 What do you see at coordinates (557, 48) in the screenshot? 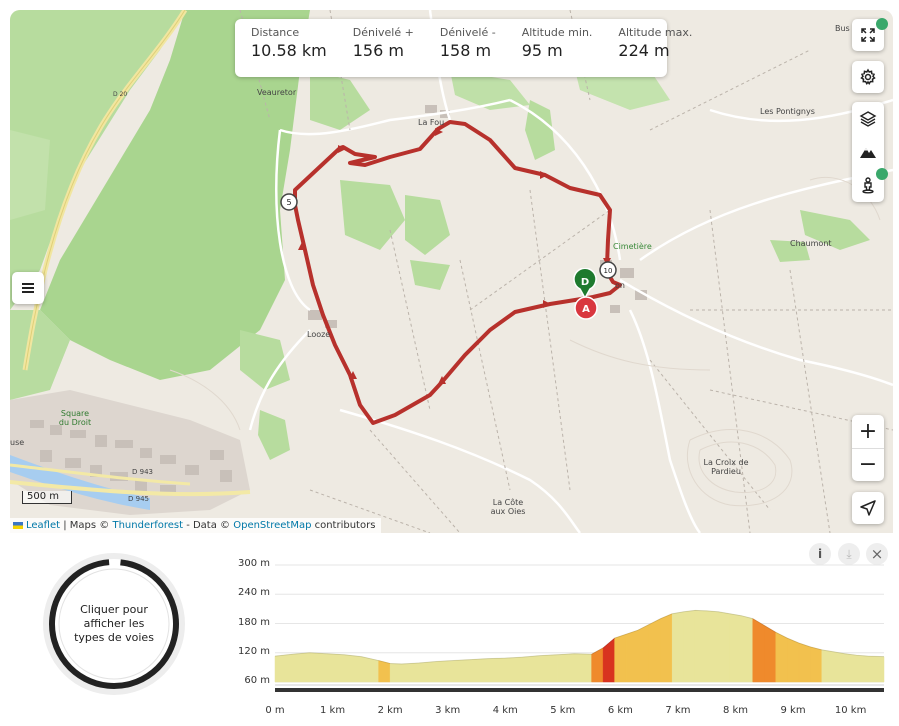
I see `stat-altitude-min: Altitude min. 95 m` at bounding box center [557, 48].